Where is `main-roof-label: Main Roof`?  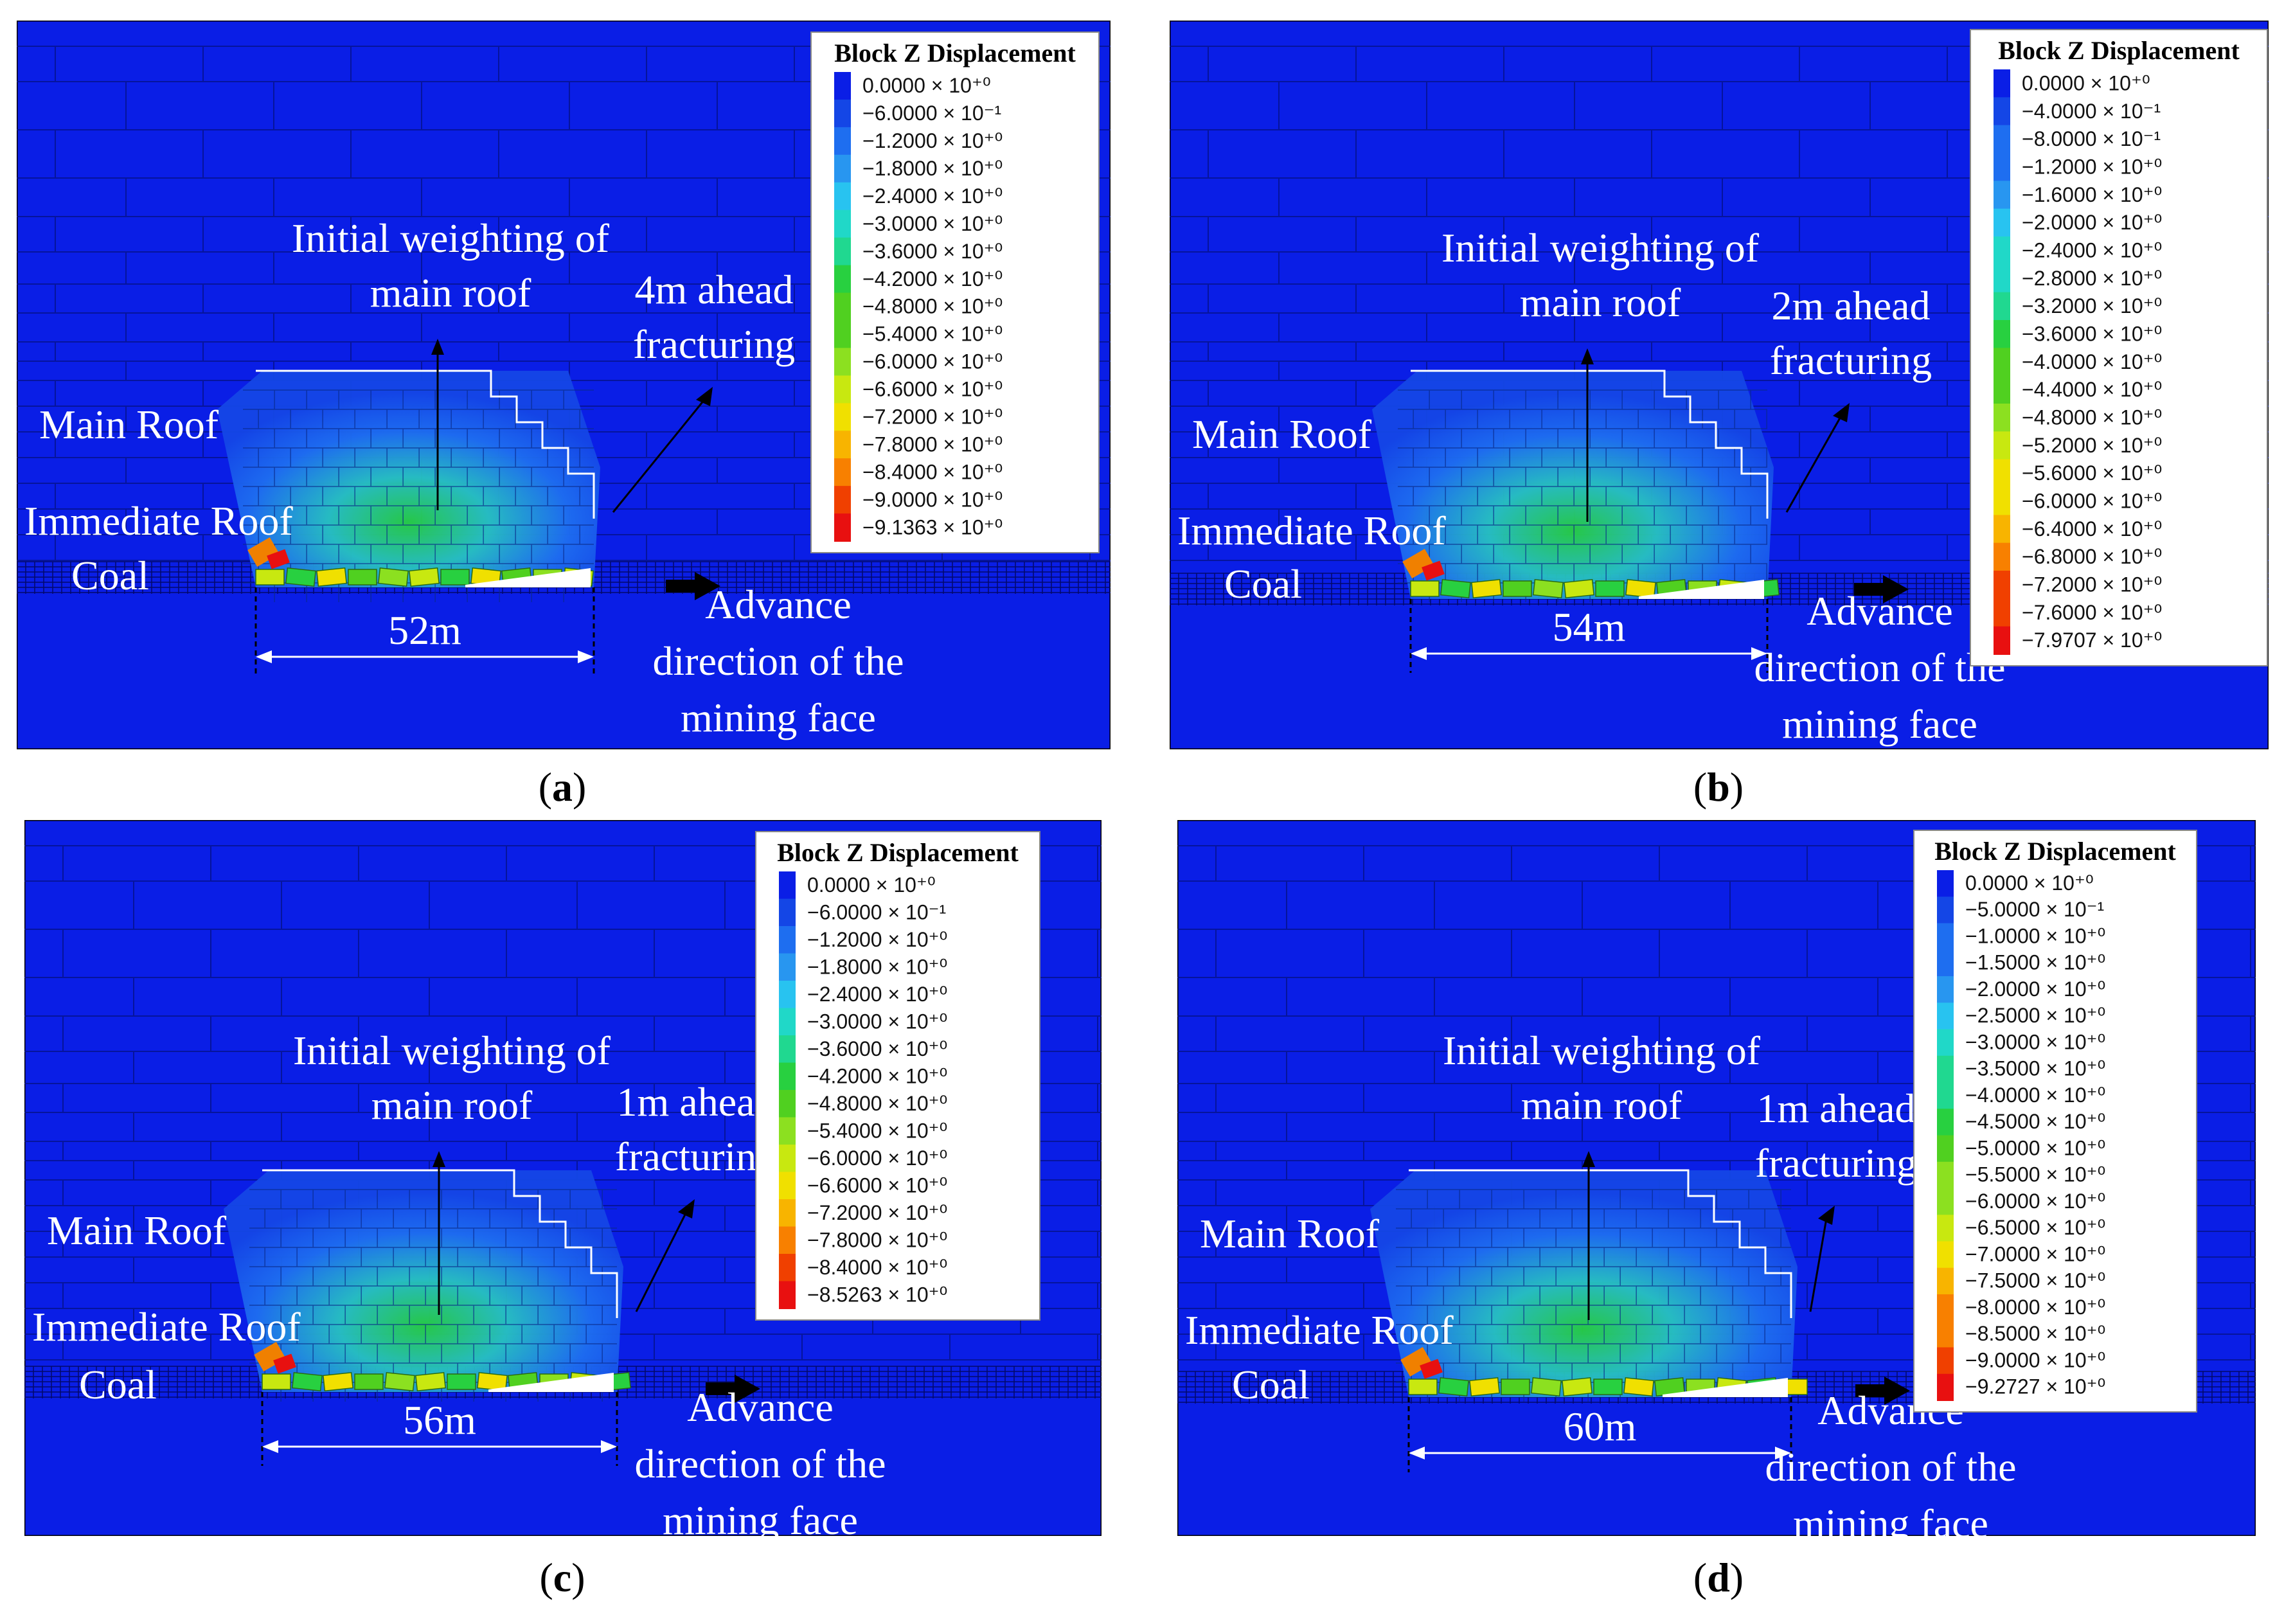
main-roof-label: Main Roof is located at coordinates (137, 1230).